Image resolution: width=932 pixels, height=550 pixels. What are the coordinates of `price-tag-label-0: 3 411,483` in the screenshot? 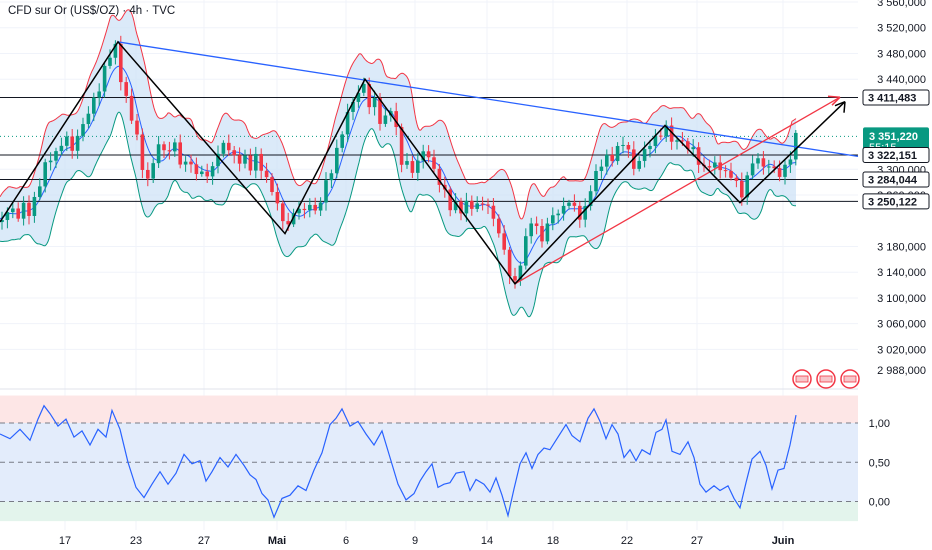 It's located at (892, 99).